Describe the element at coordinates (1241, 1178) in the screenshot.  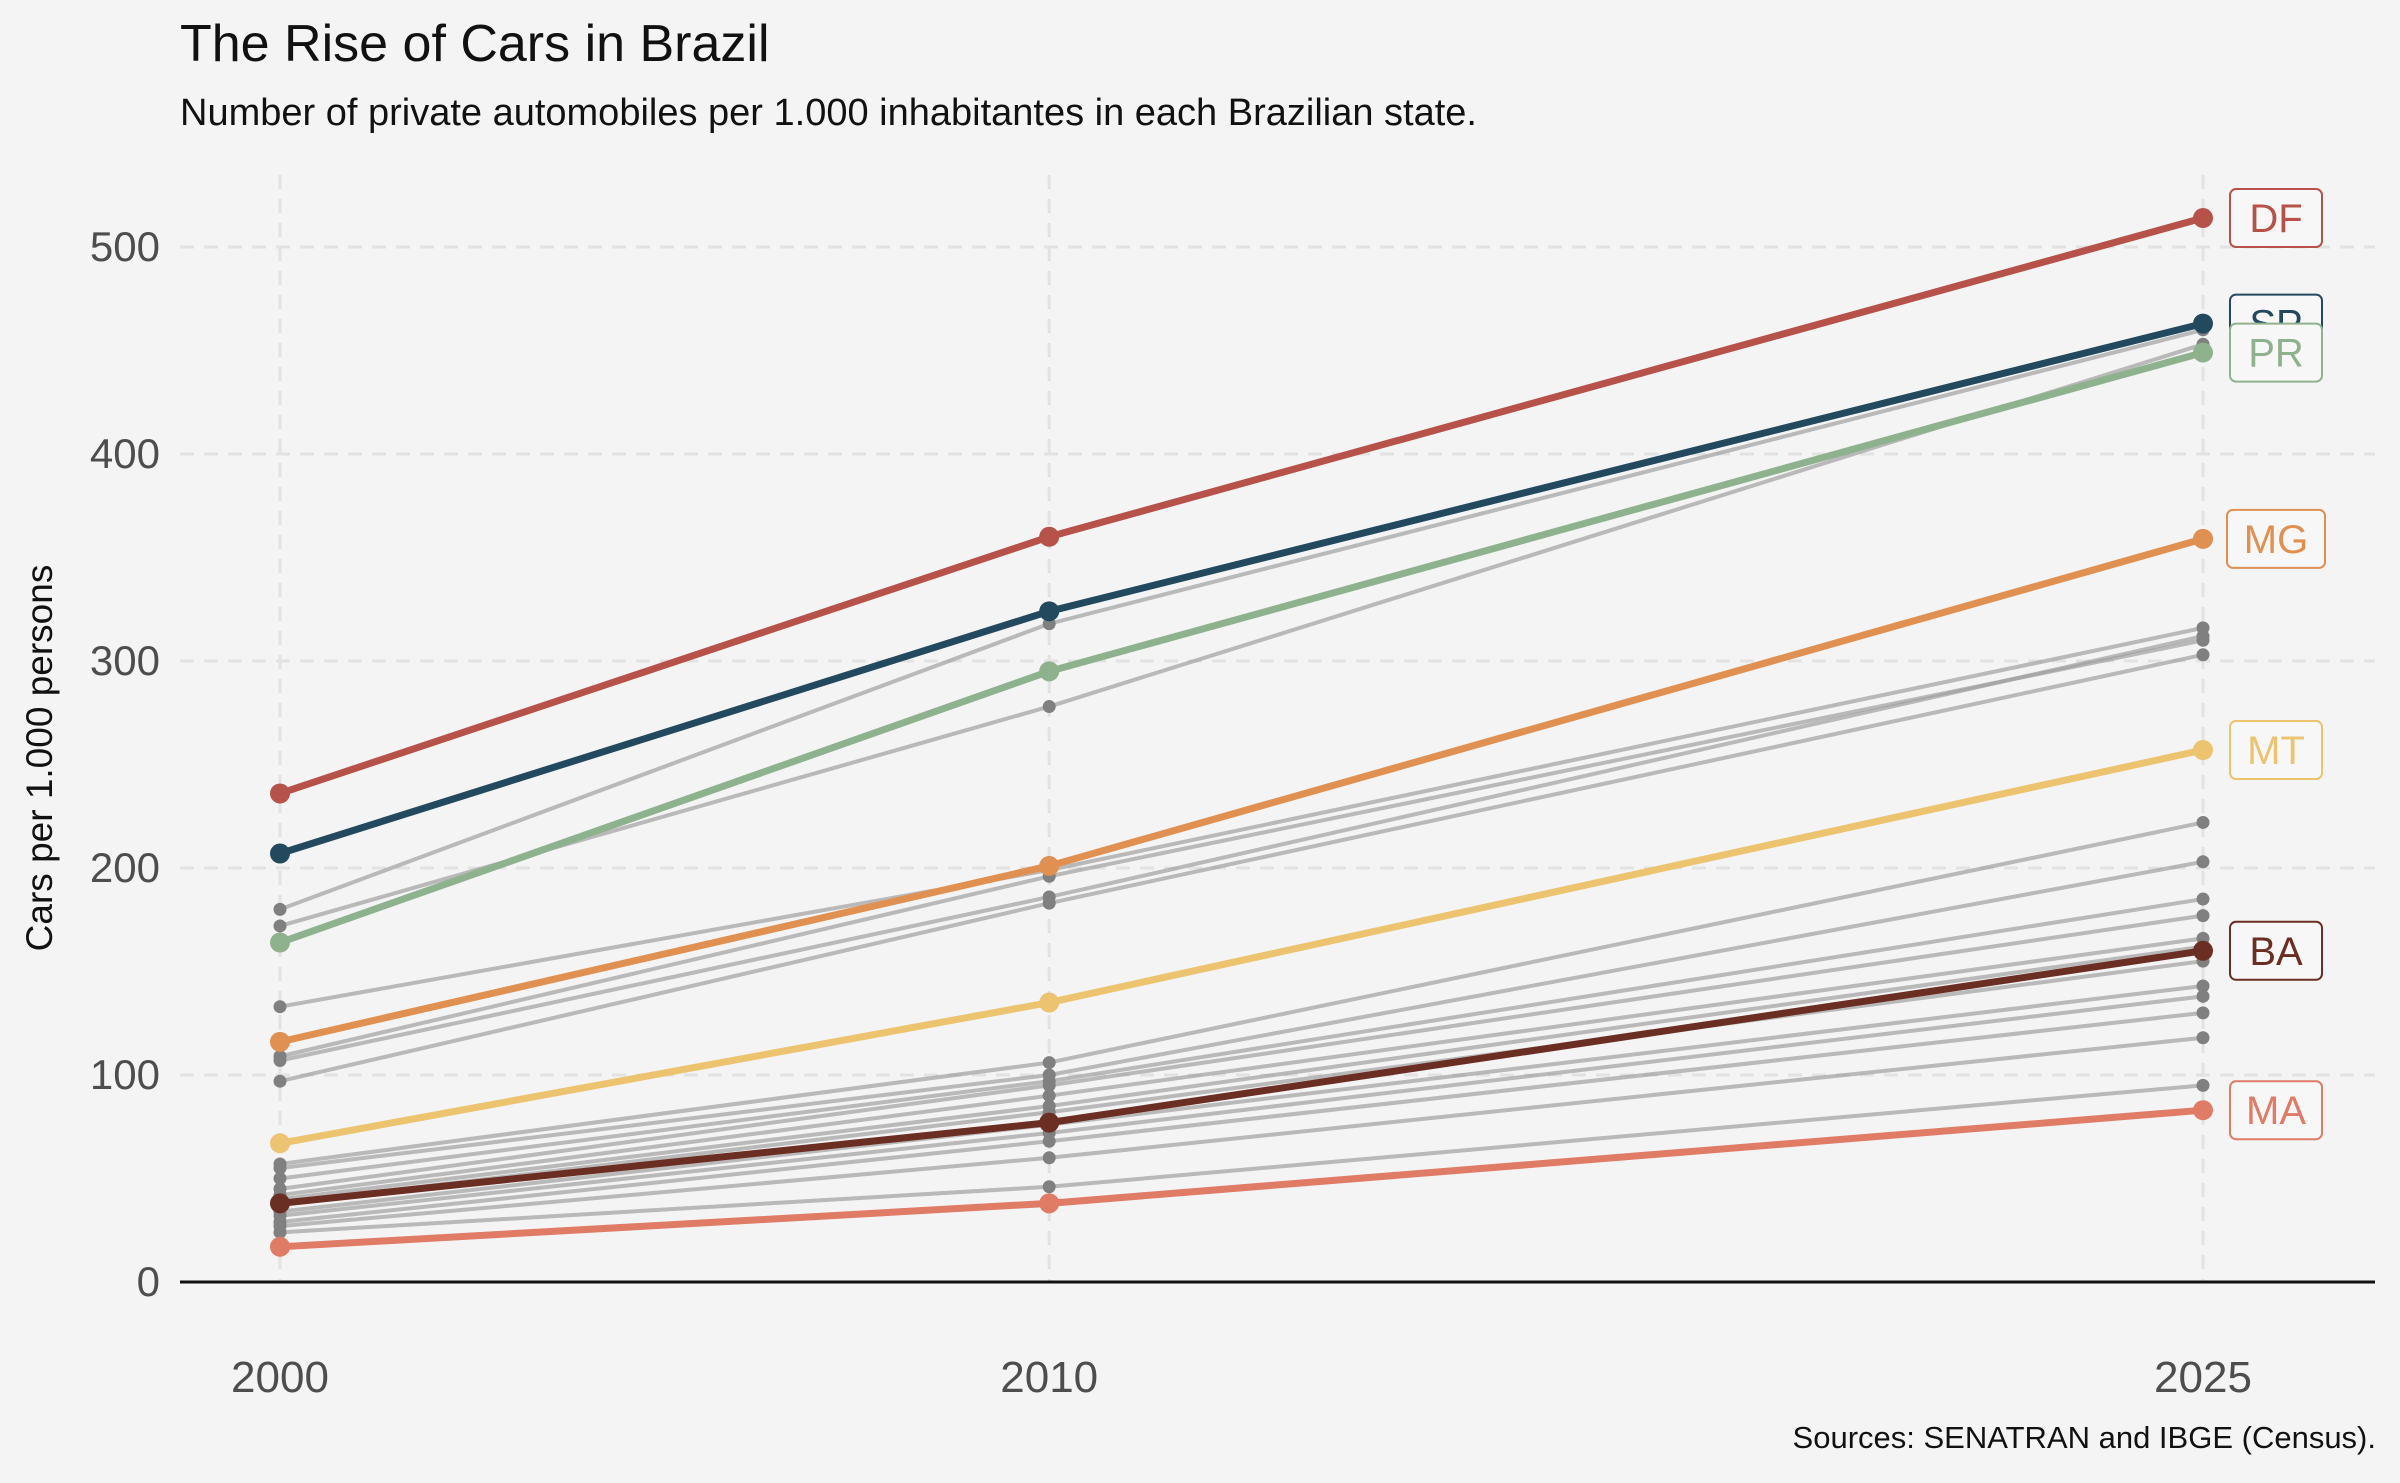
I see `series-ma` at that location.